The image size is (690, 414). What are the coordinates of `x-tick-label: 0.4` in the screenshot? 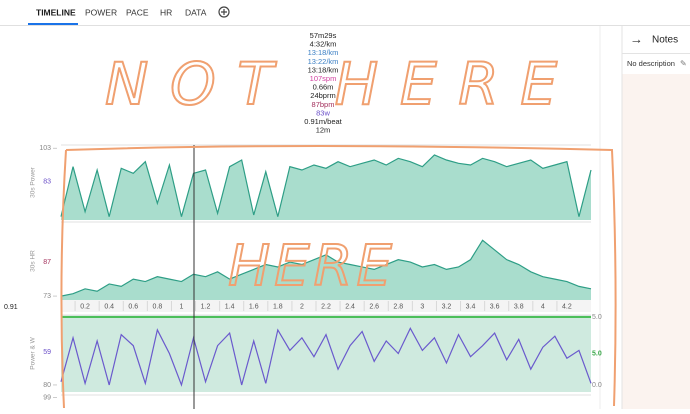 It's located at (109, 306).